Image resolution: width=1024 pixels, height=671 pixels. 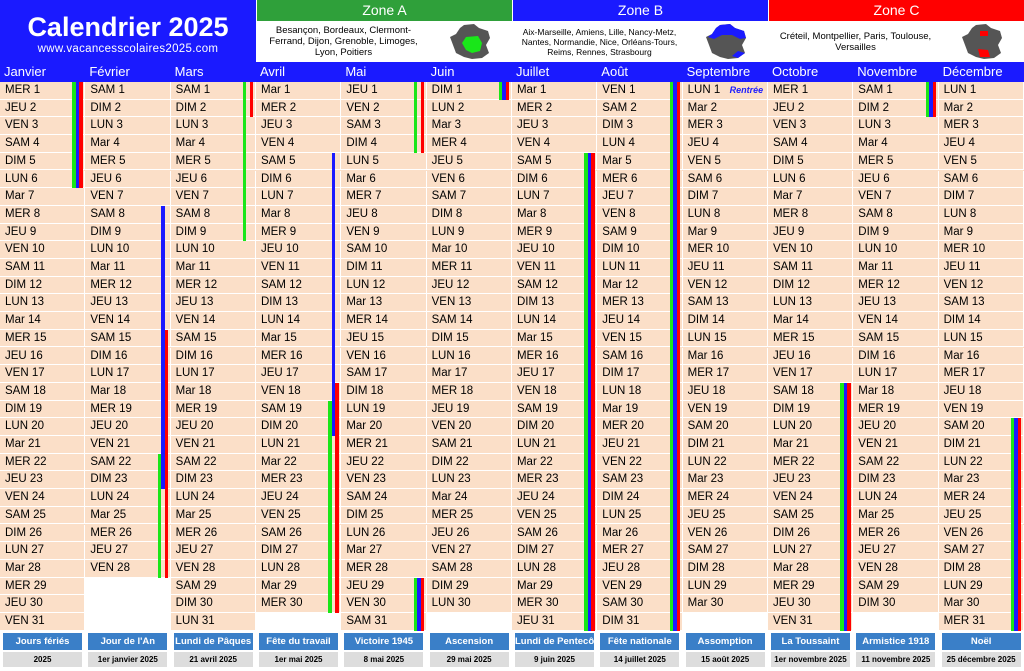 I want to click on day-cell: Mar 6, so click(x=384, y=179).